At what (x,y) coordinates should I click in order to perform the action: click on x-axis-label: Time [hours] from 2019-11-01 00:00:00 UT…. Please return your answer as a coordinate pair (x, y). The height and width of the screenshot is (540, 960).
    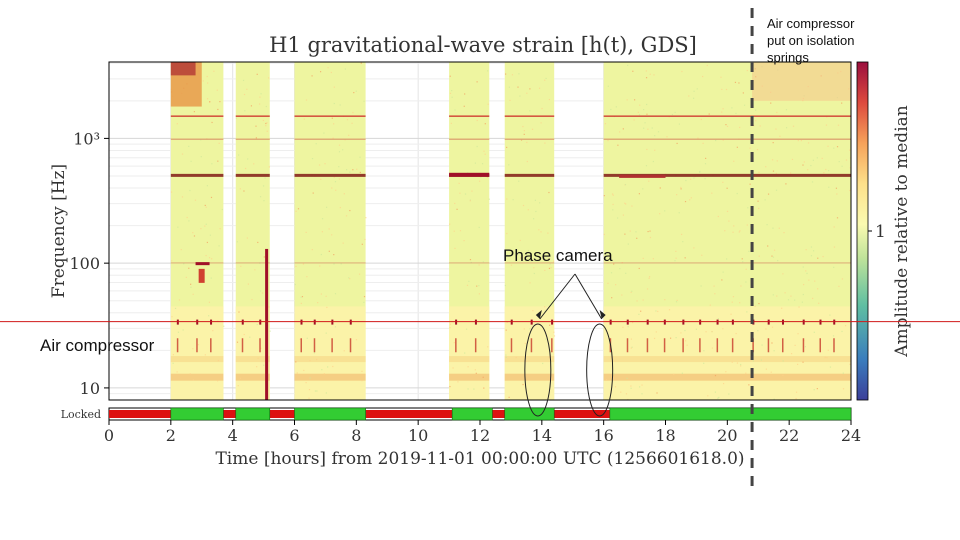
    Looking at the image, I should click on (479, 459).